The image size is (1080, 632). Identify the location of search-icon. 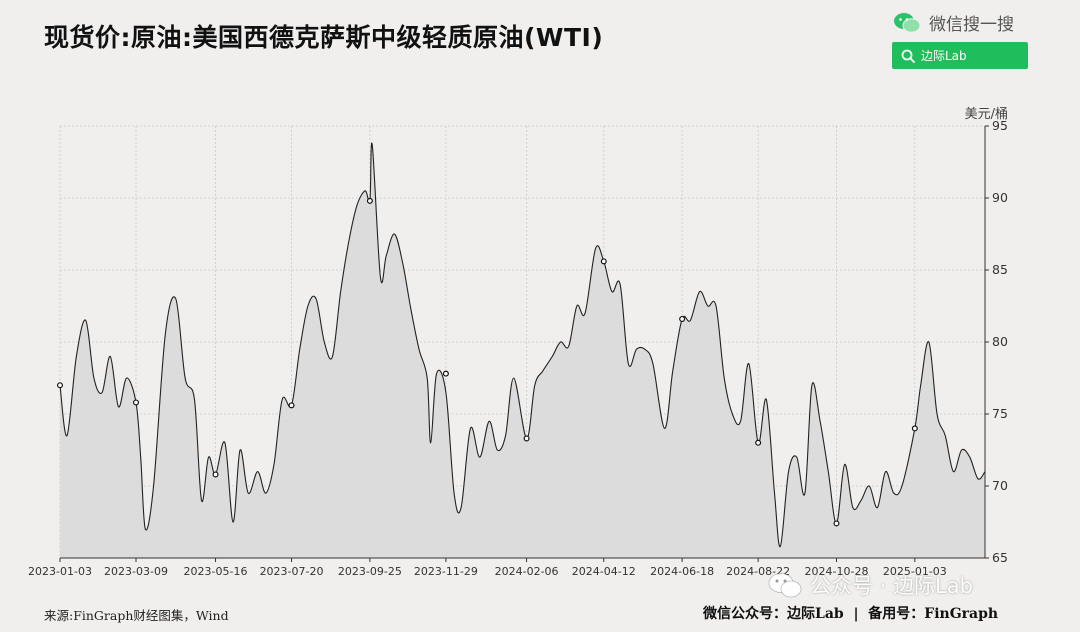
(908, 56).